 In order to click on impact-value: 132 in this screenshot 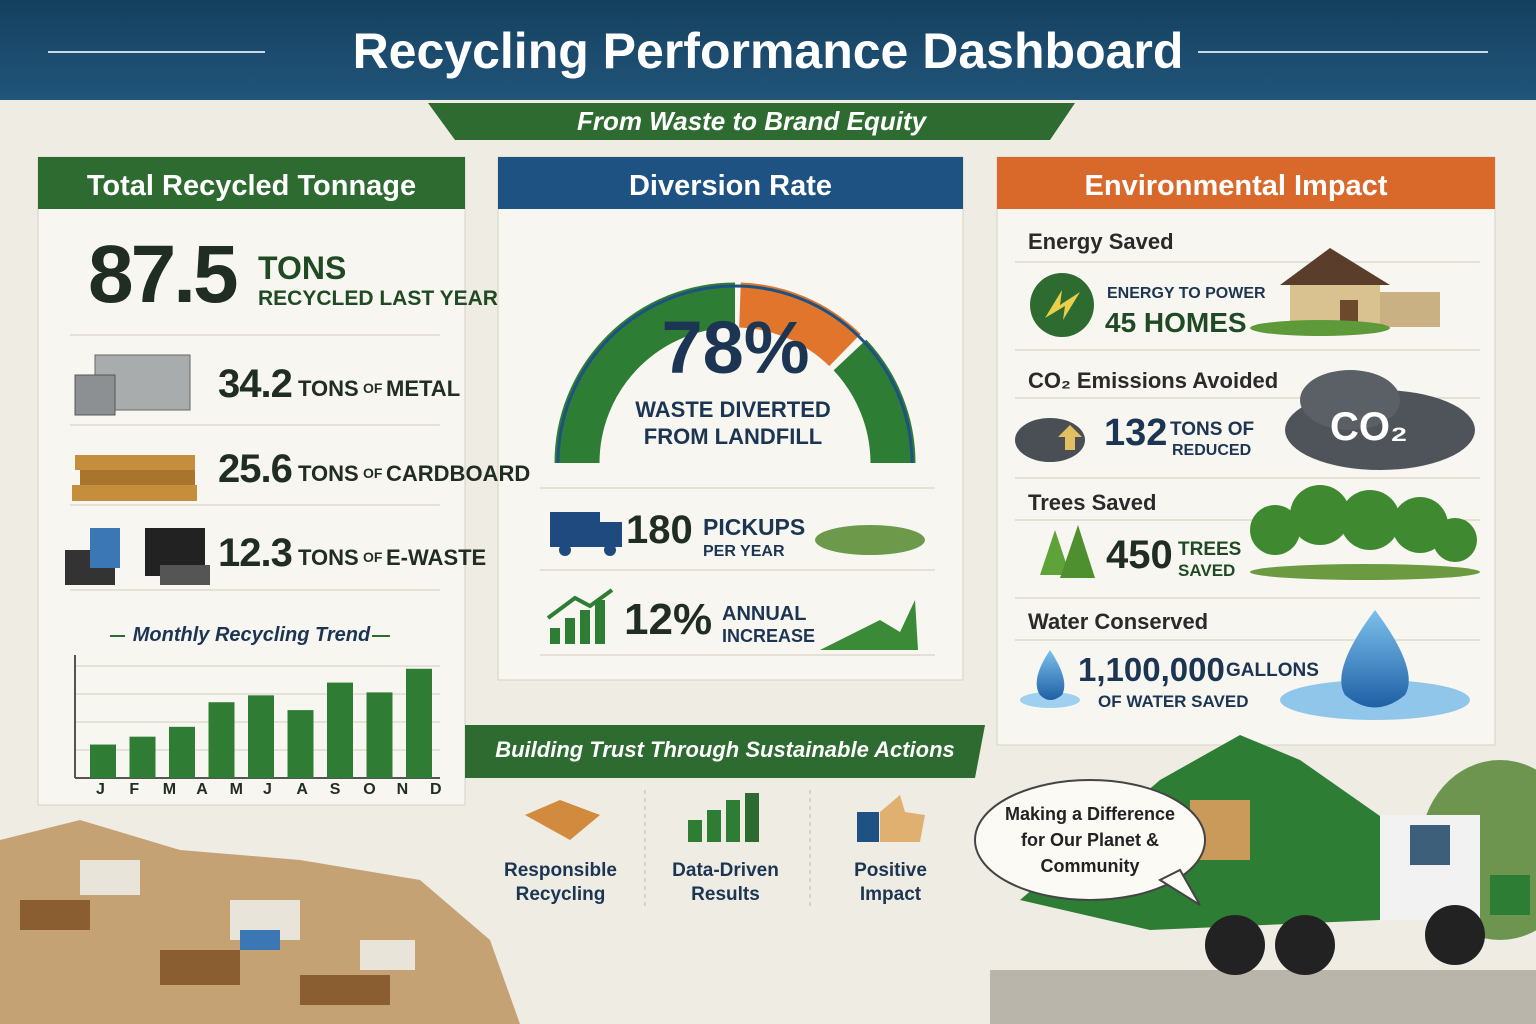, I will do `click(1136, 433)`.